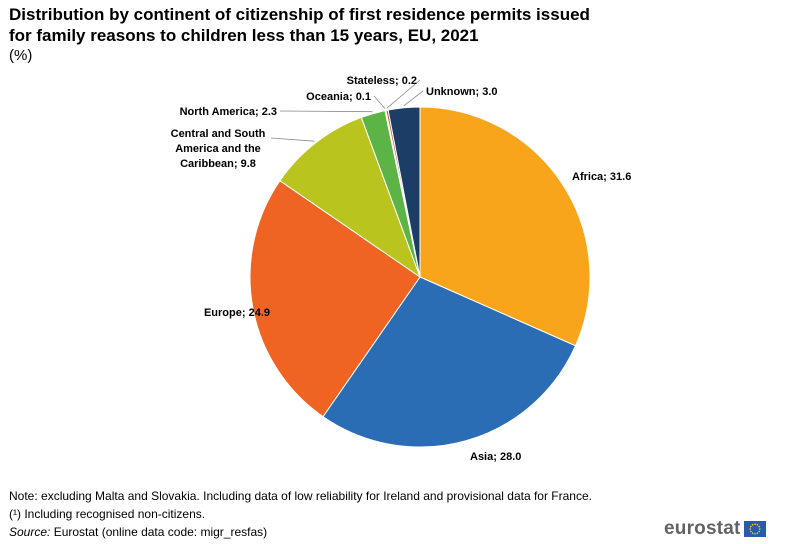  Describe the element at coordinates (449, 362) in the screenshot. I see `pie-slice-asia` at that location.